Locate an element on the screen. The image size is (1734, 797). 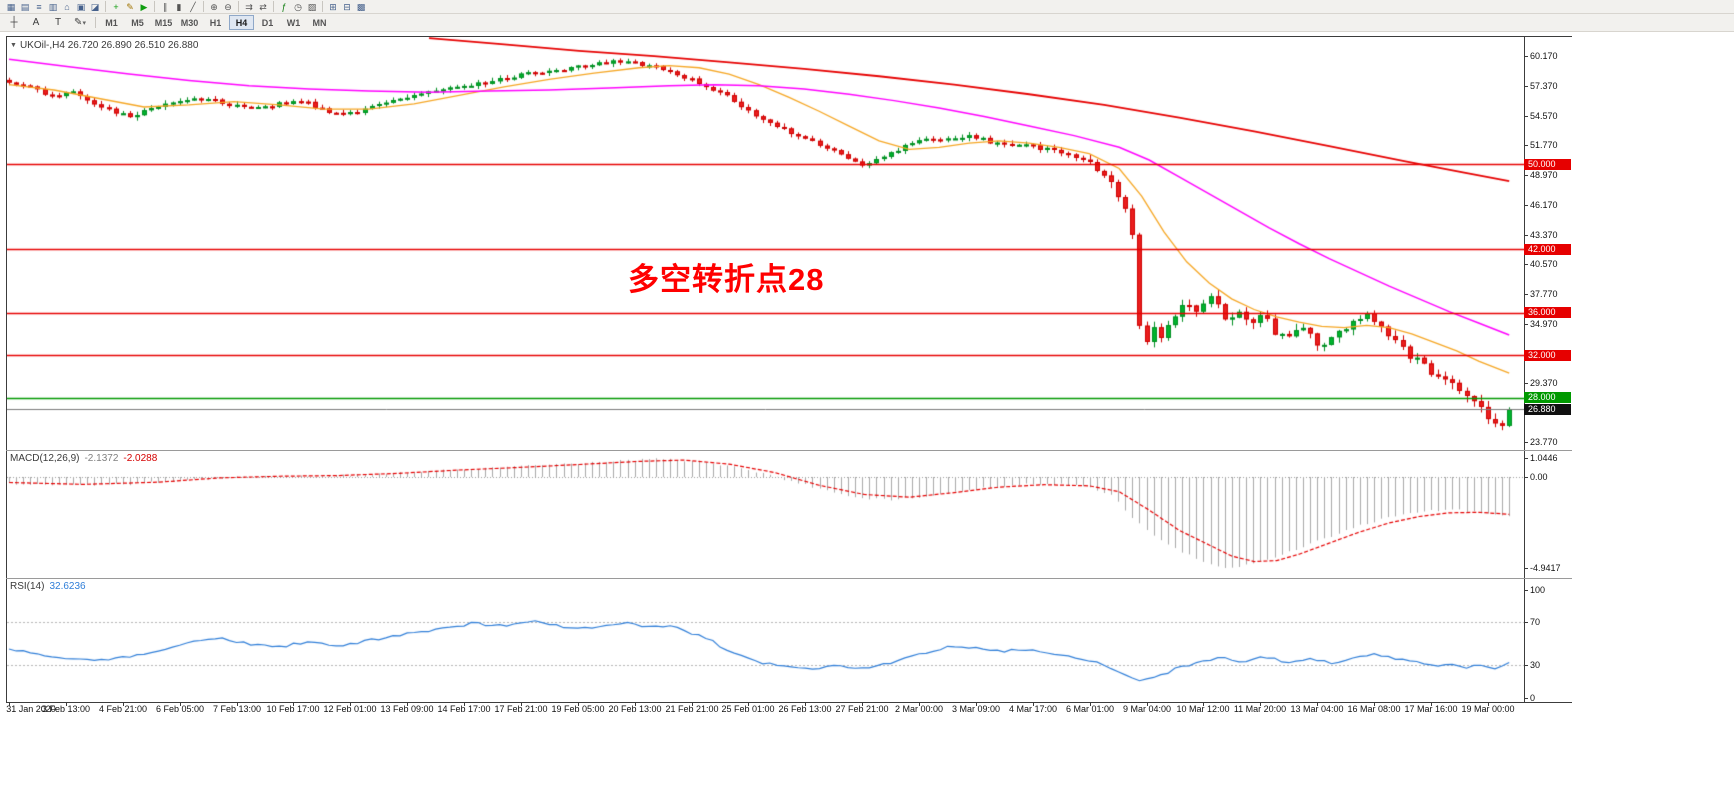
periods-button: ◷ is located at coordinates (298, 6).